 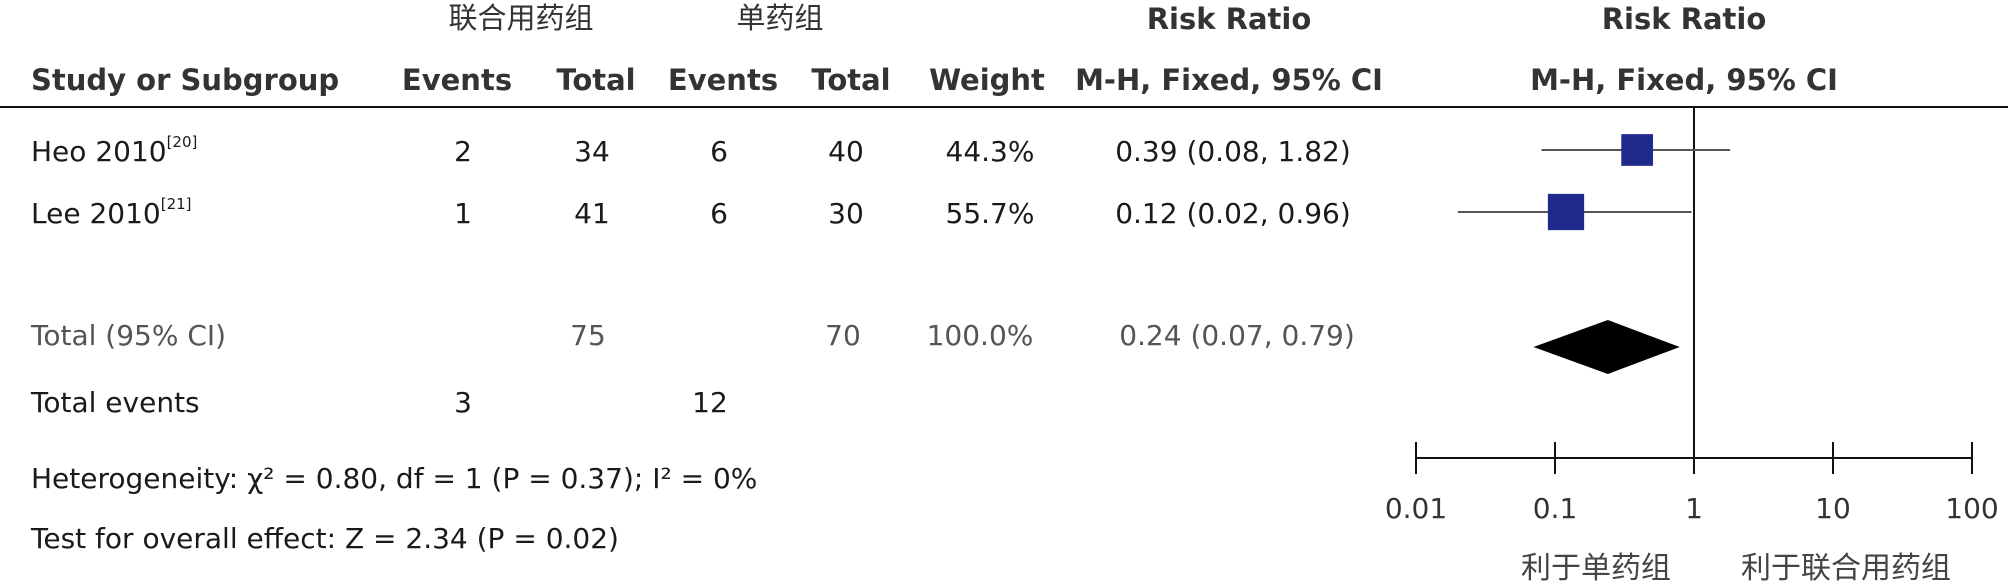 What do you see at coordinates (1229, 80) in the screenshot?
I see `method-column-header: M-H, Fixed, 95% CI` at bounding box center [1229, 80].